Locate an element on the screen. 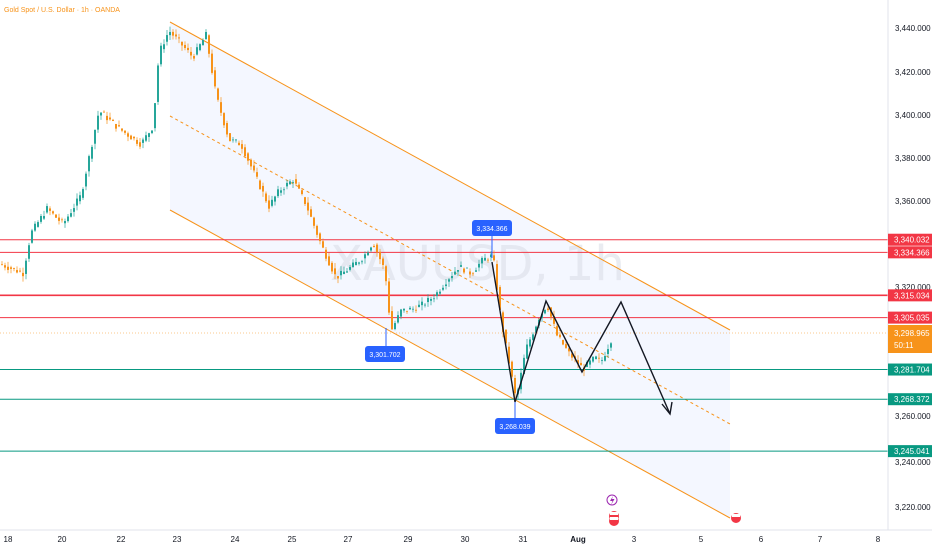 Image resolution: width=932 pixels, height=550 pixels. x-tick-label: 31 is located at coordinates (523, 539).